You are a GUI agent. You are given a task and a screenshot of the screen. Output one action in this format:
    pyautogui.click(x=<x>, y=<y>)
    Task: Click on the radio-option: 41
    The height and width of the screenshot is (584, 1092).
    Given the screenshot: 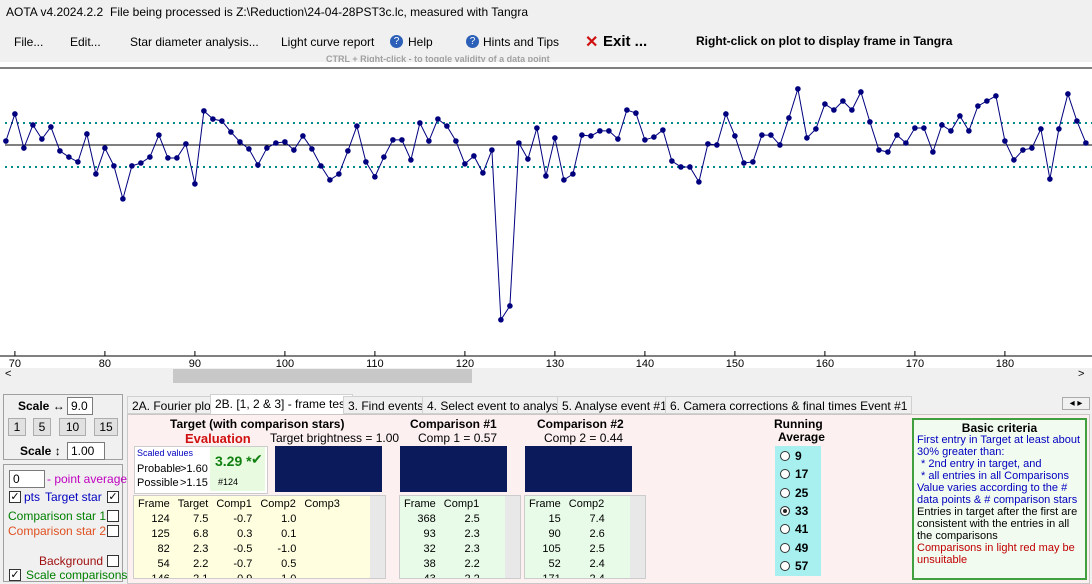 What is the action you would take?
    pyautogui.click(x=794, y=529)
    